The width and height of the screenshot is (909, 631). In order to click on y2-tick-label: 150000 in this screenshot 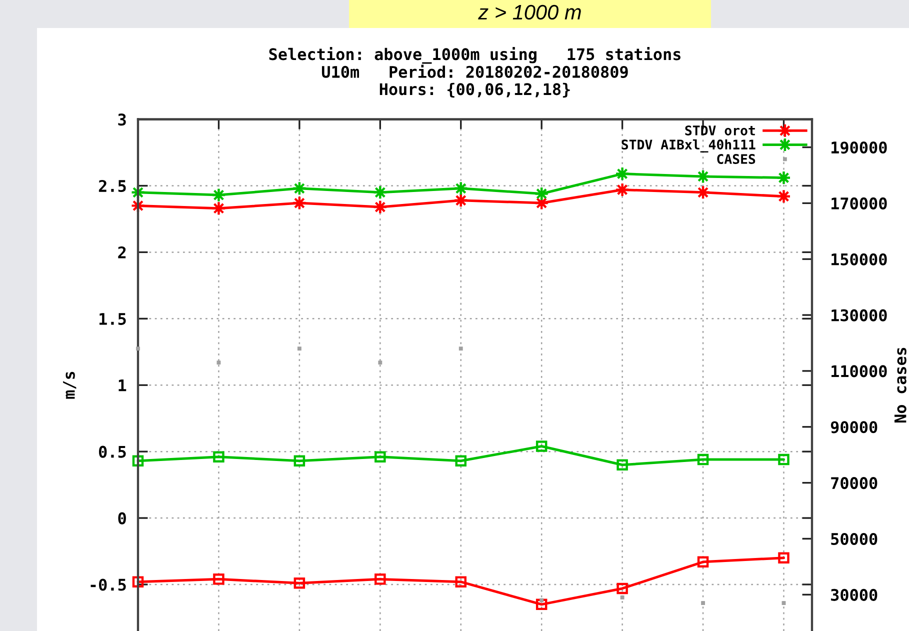, I will do `click(859, 259)`.